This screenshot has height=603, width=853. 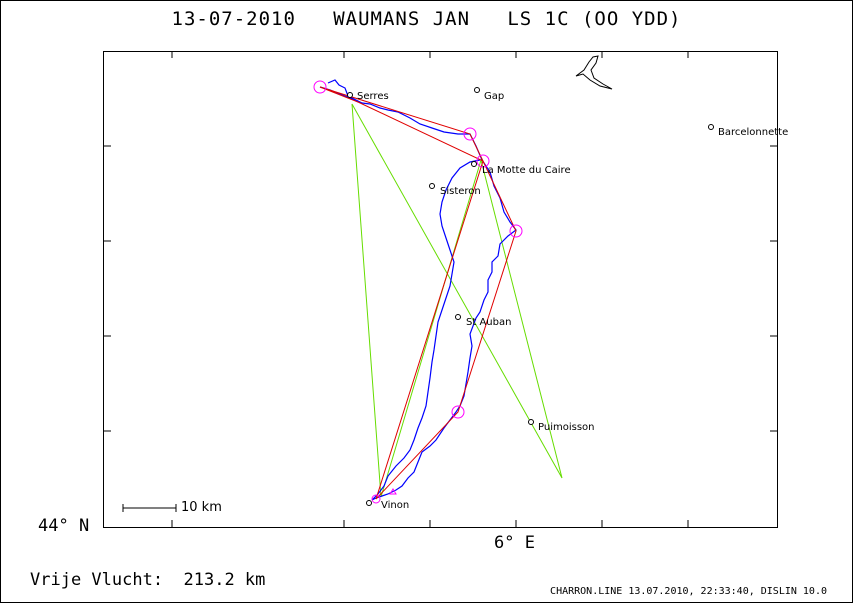 I want to click on place-label: Puimoisson, so click(x=566, y=427).